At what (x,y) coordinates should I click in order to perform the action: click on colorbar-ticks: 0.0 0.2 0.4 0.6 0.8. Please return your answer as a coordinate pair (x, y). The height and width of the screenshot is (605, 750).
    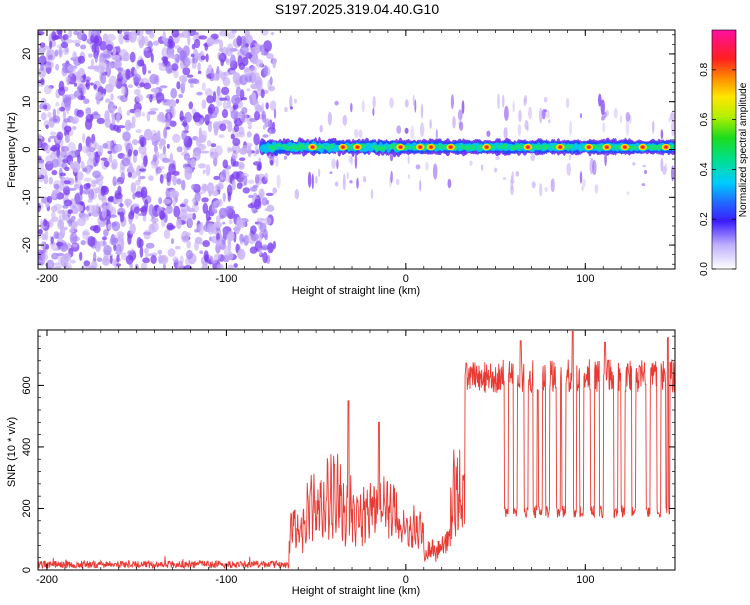
    Looking at the image, I should click on (717, 169).